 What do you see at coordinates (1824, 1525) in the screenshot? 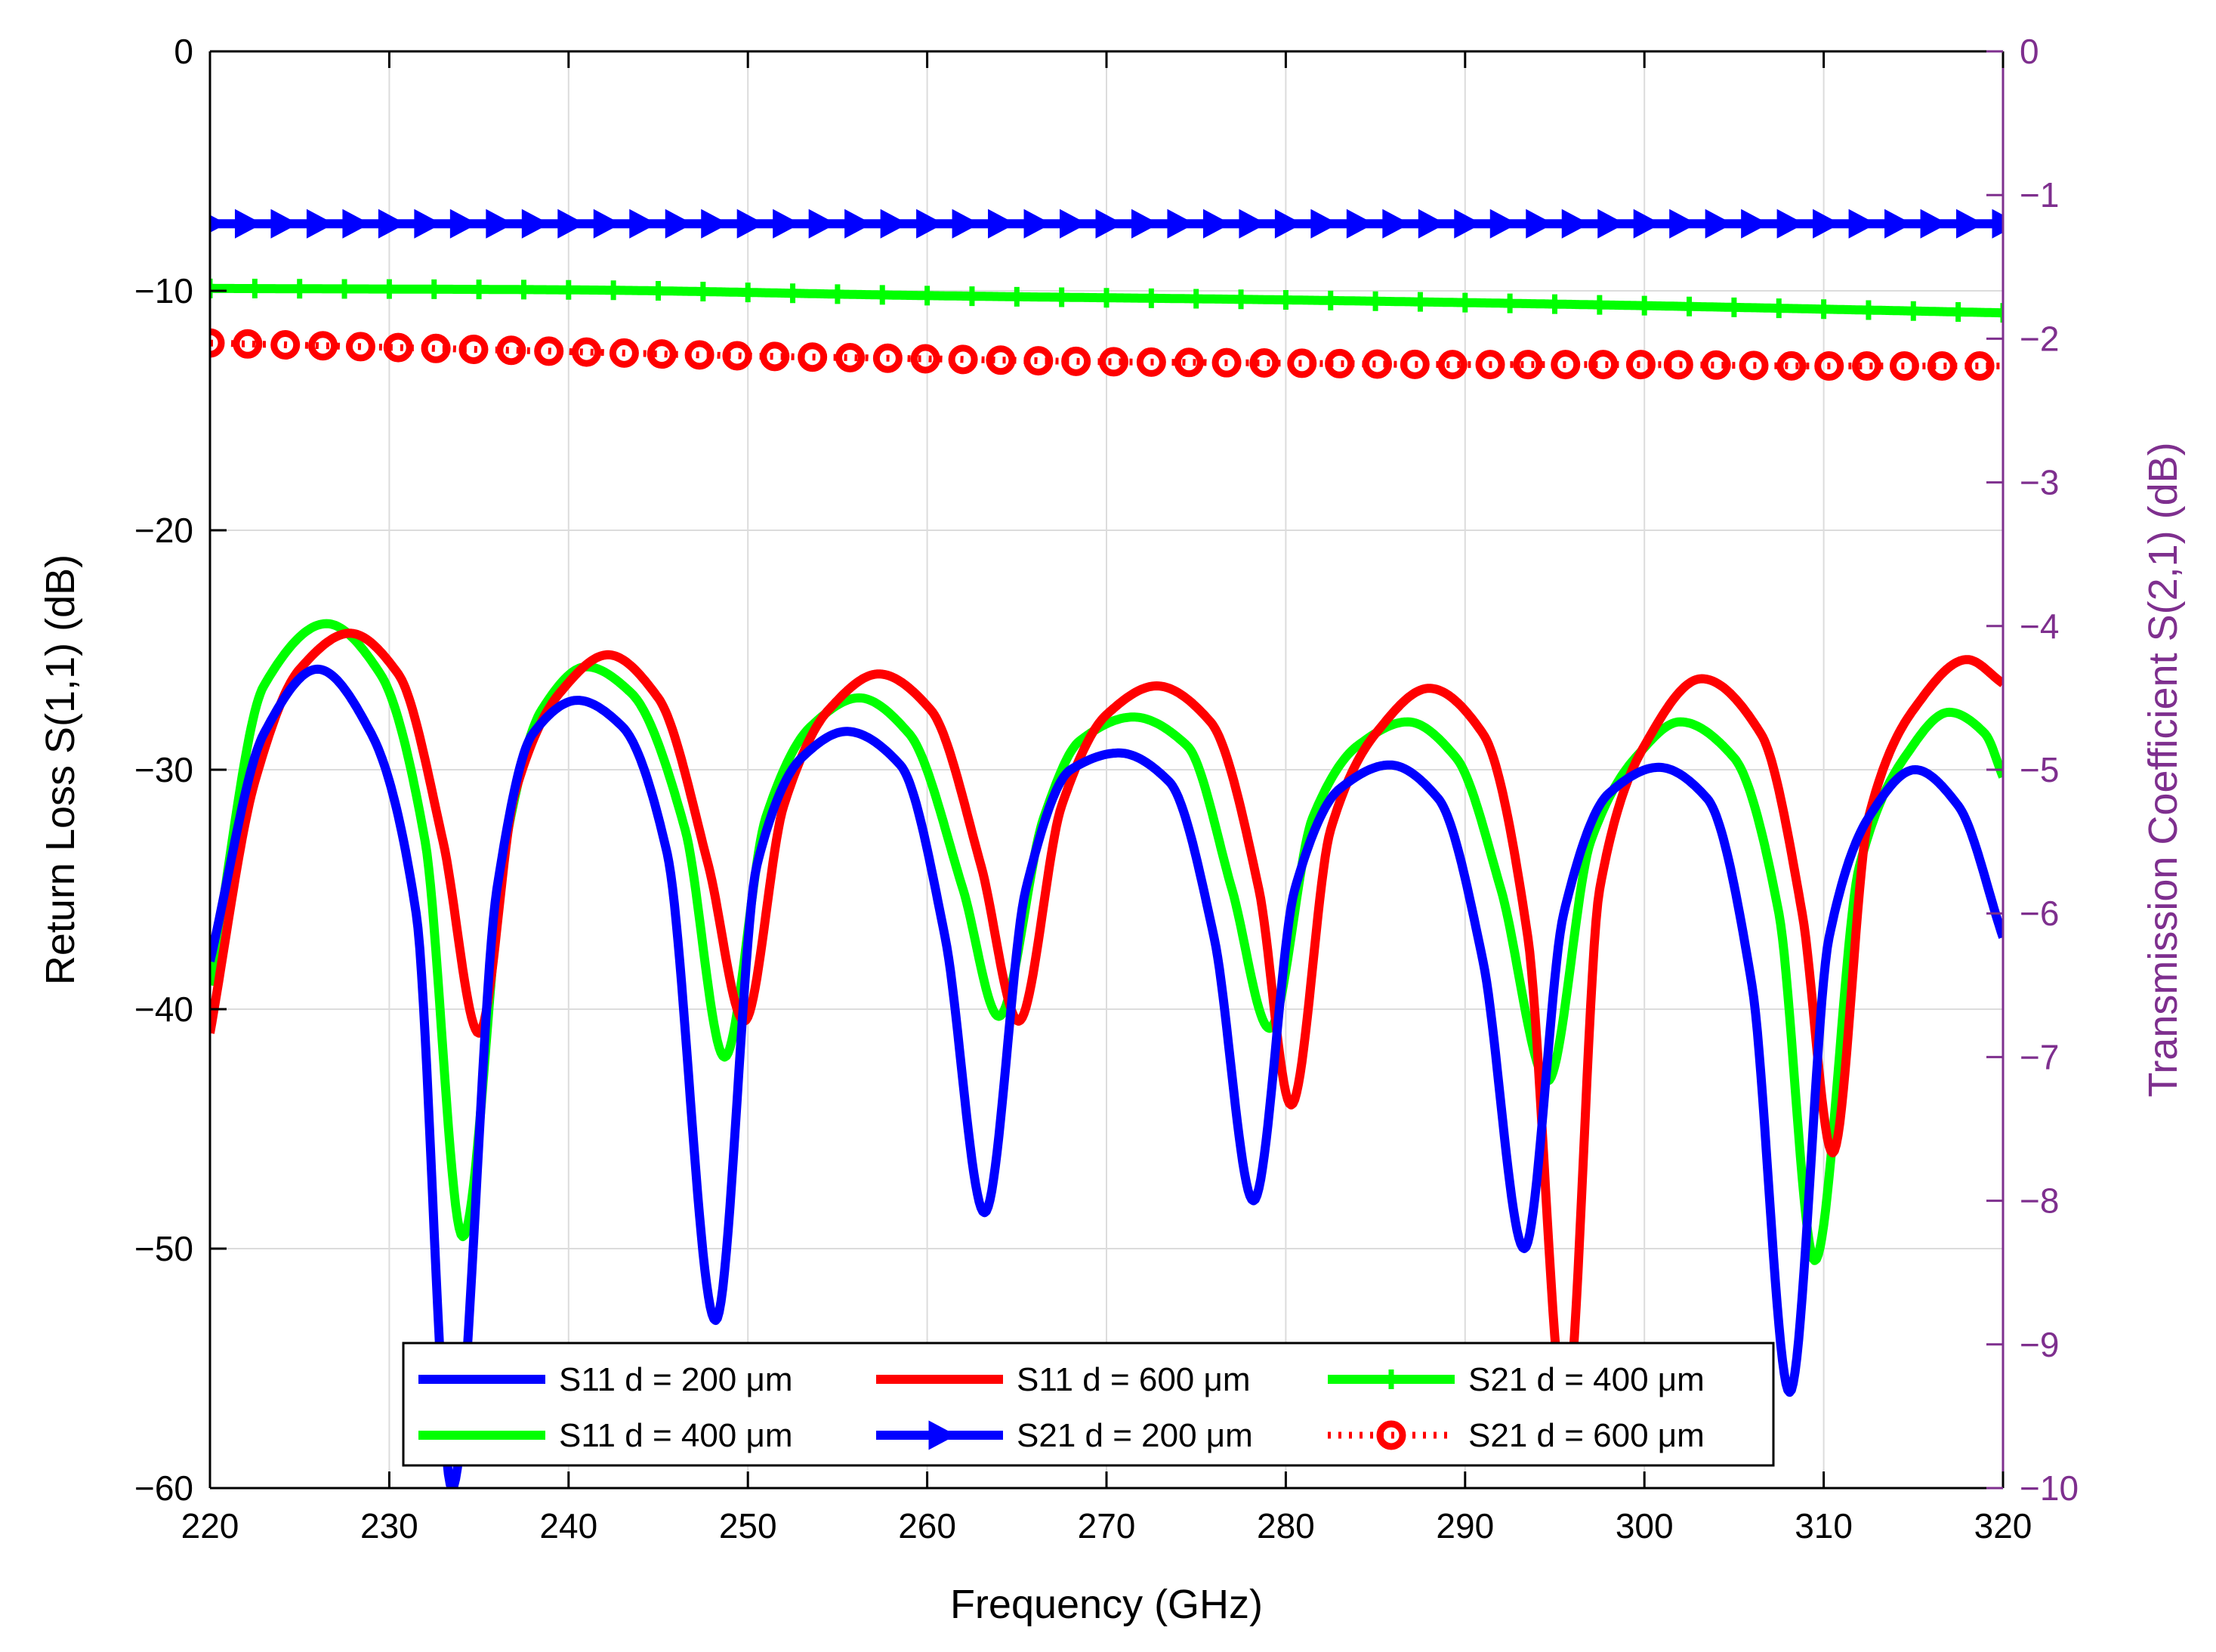
I see `x-tick-label: 310` at bounding box center [1824, 1525].